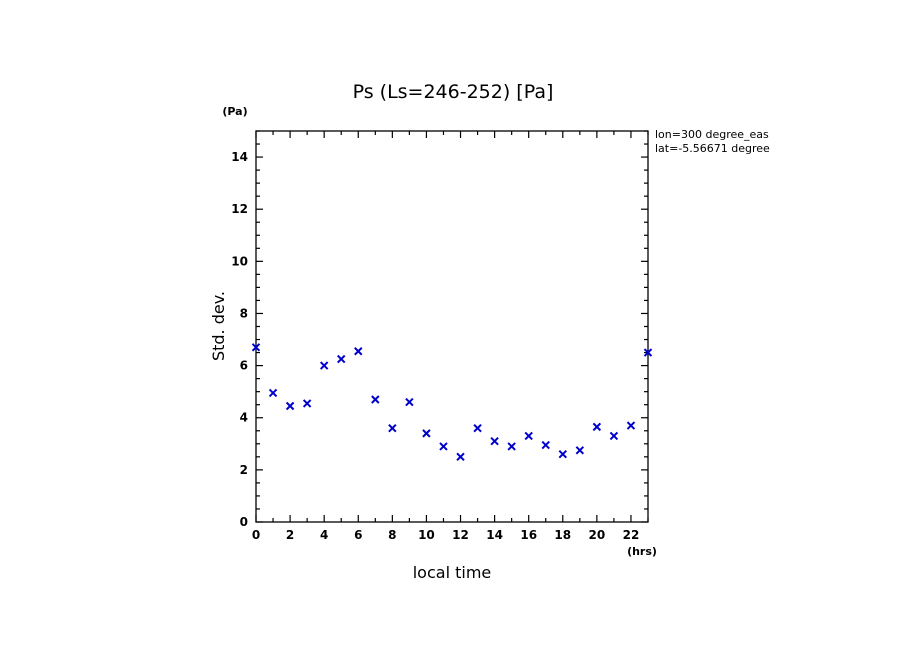  Describe the element at coordinates (239, 261) in the screenshot. I see `y-tick-label: 10` at that location.